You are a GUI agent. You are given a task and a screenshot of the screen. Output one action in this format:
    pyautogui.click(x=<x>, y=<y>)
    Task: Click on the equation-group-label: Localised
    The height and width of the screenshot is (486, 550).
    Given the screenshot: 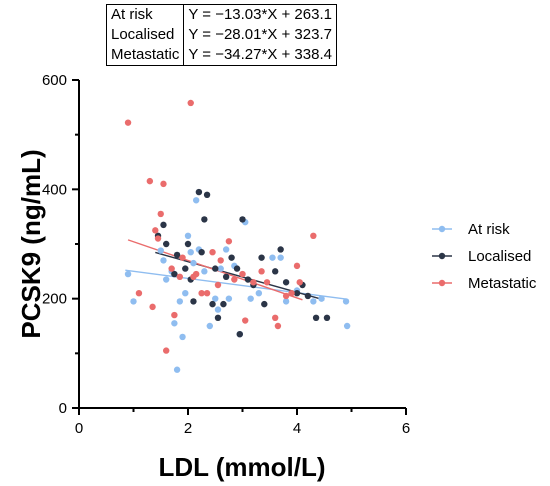 What is the action you would take?
    pyautogui.click(x=145, y=35)
    